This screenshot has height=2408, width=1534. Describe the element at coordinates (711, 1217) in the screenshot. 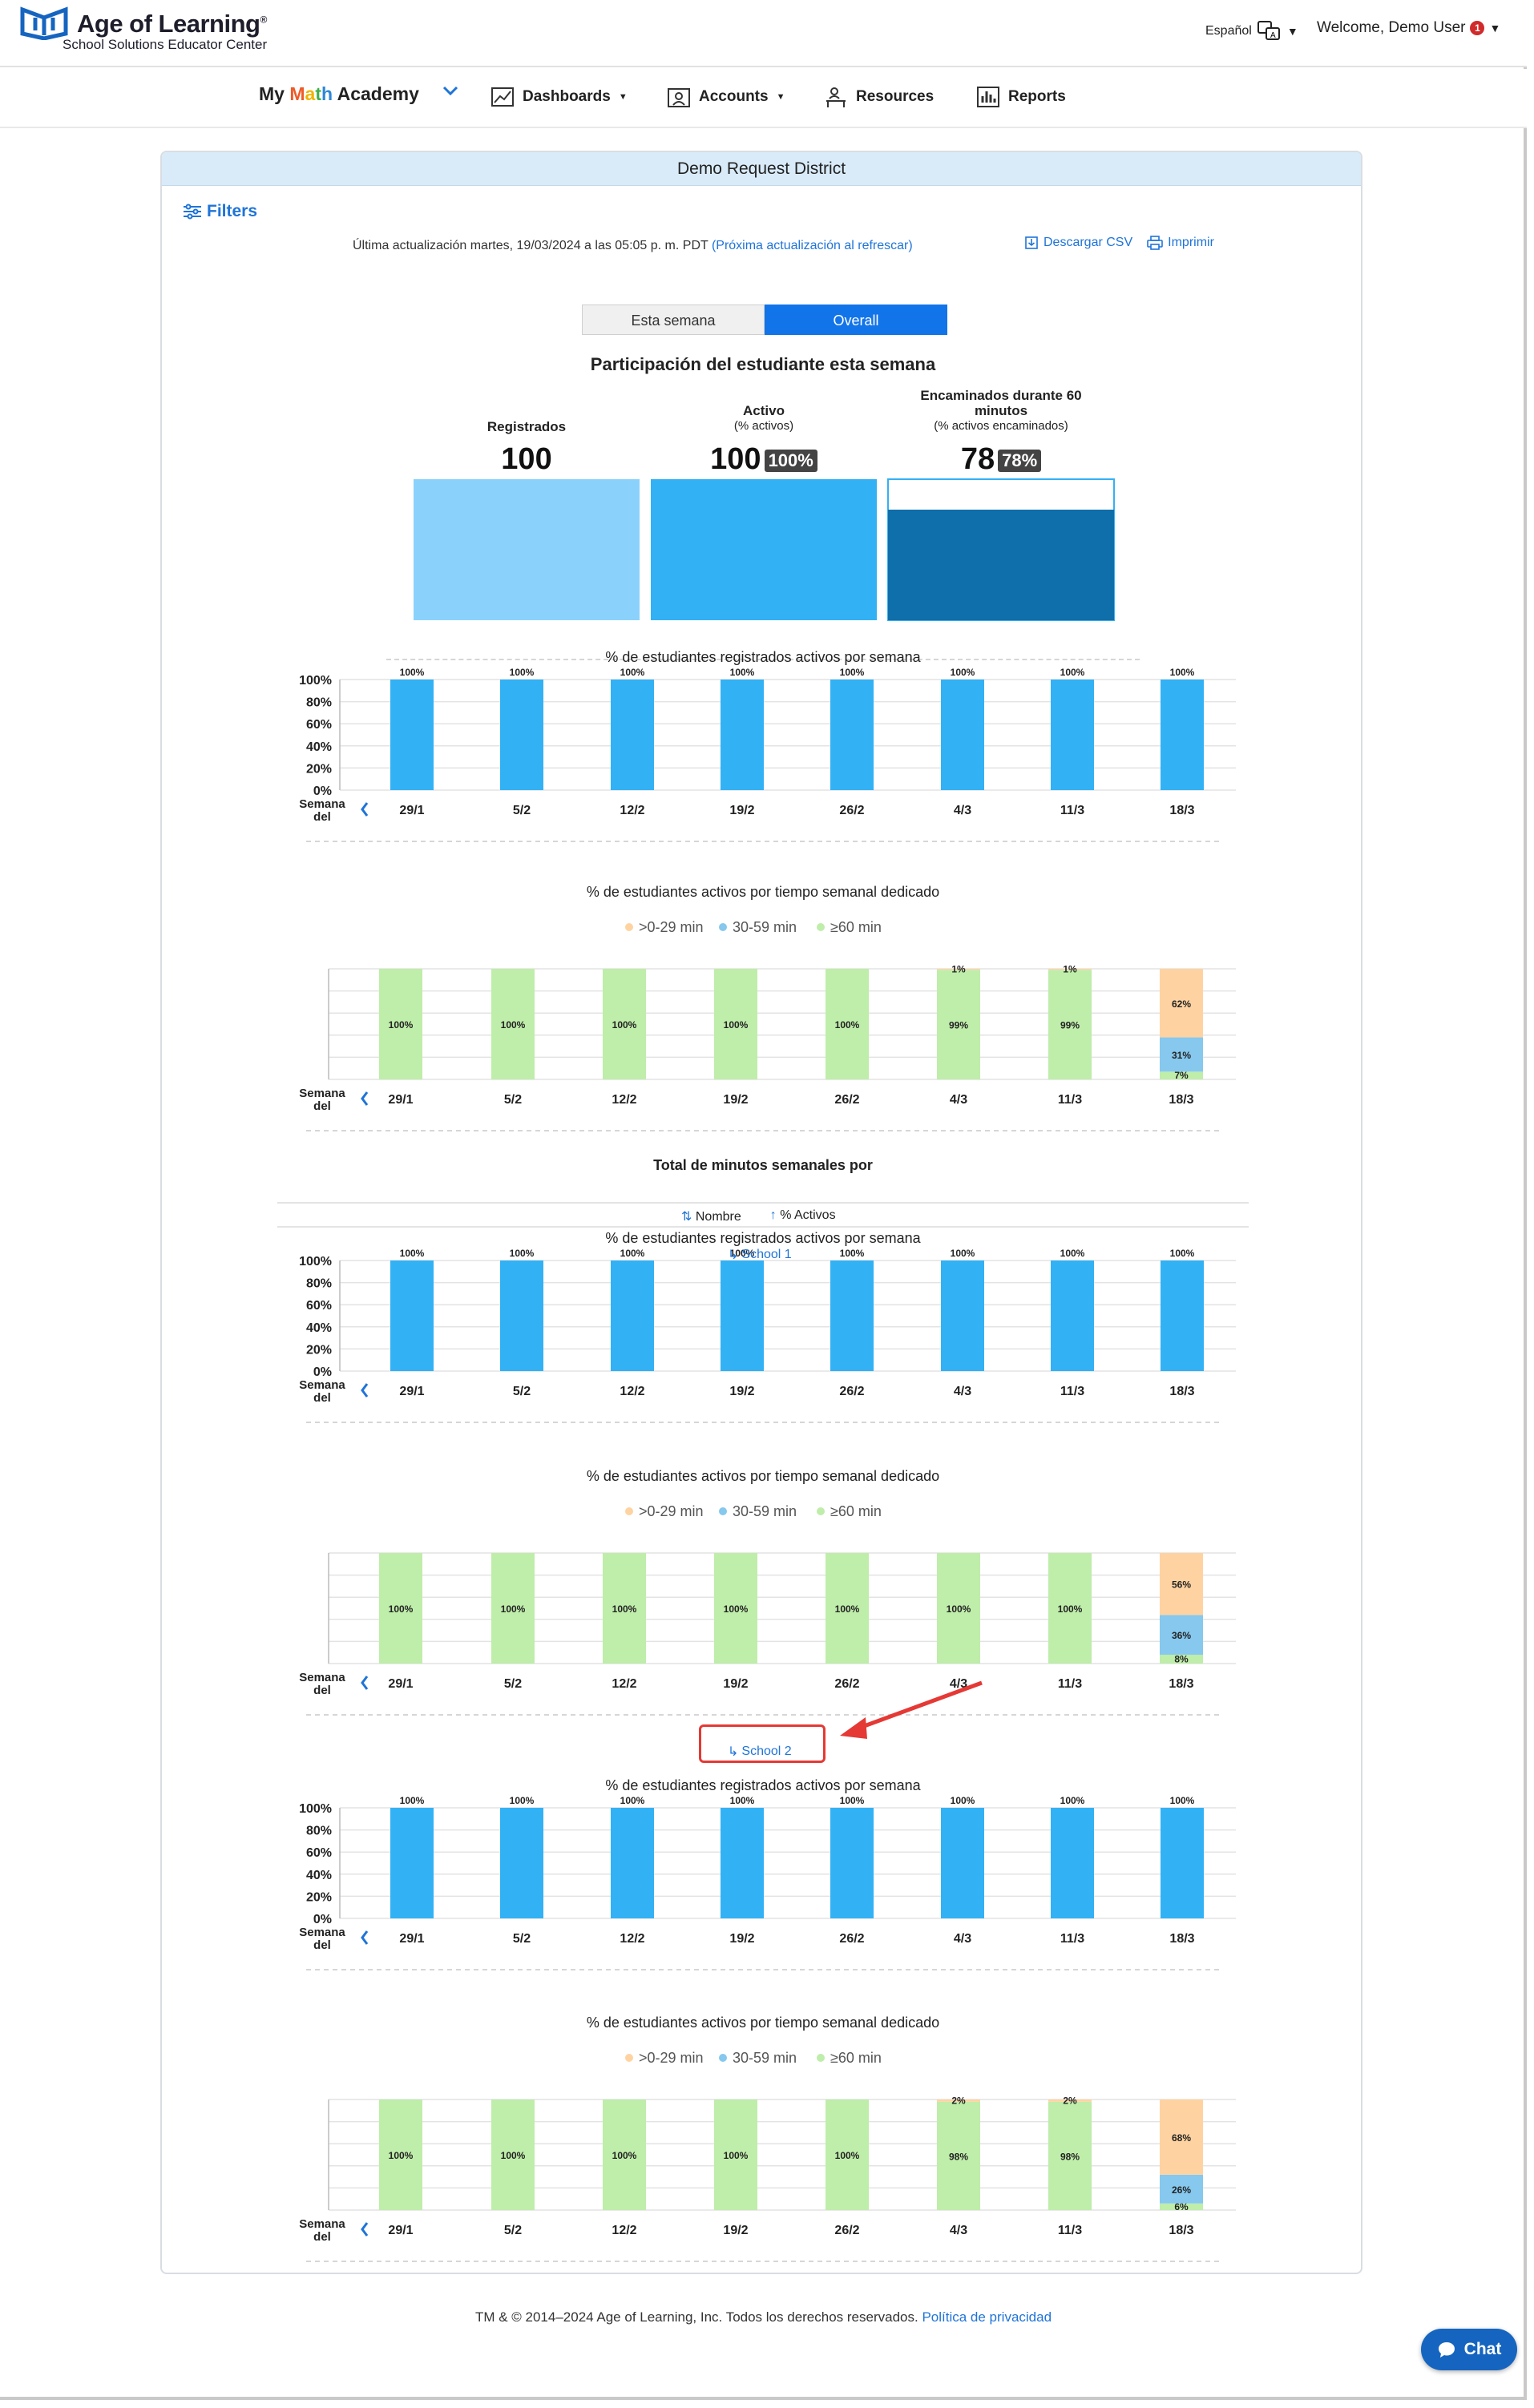

I see `sort-by-name: ⇅ Nombre` at that location.